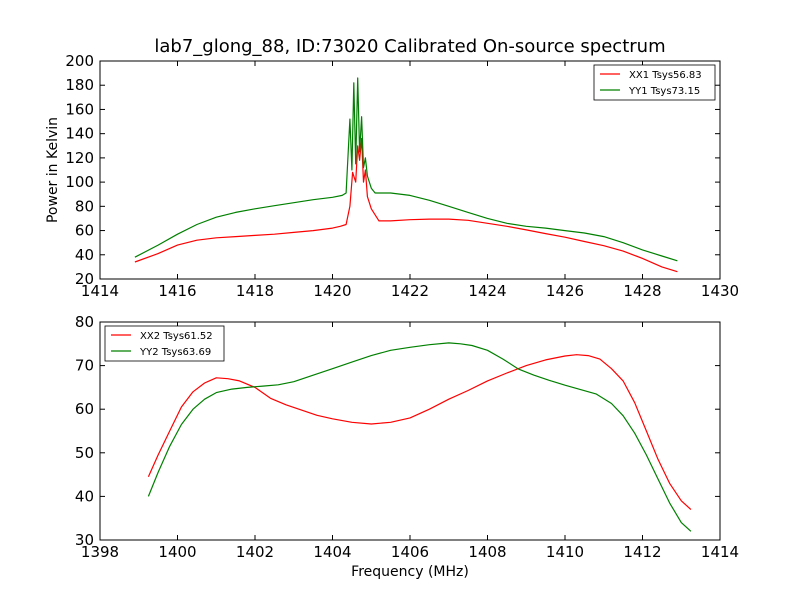 Image resolution: width=800 pixels, height=600 pixels. What do you see at coordinates (487, 552) in the screenshot?
I see `x-tick-label: 1408` at bounding box center [487, 552].